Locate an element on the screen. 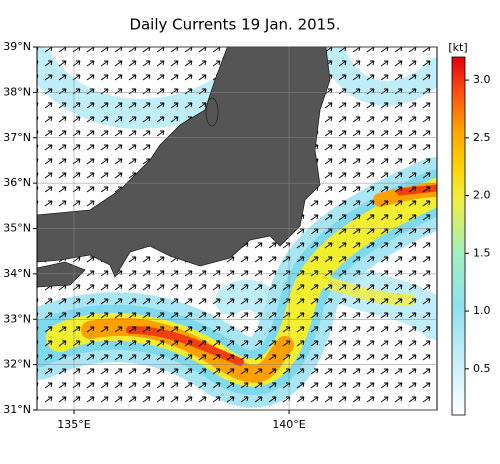 This screenshot has width=500, height=464. lat-label: 34°N is located at coordinates (17, 273).